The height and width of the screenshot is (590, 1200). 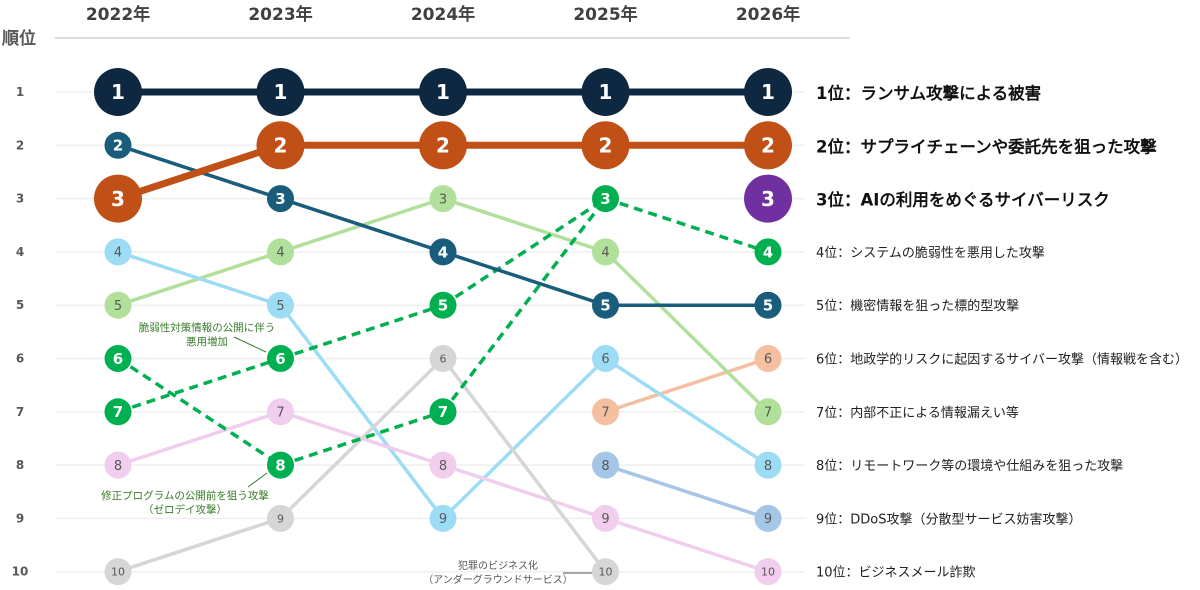 What do you see at coordinates (605, 14) in the screenshot?
I see `year-label: 2025年` at bounding box center [605, 14].